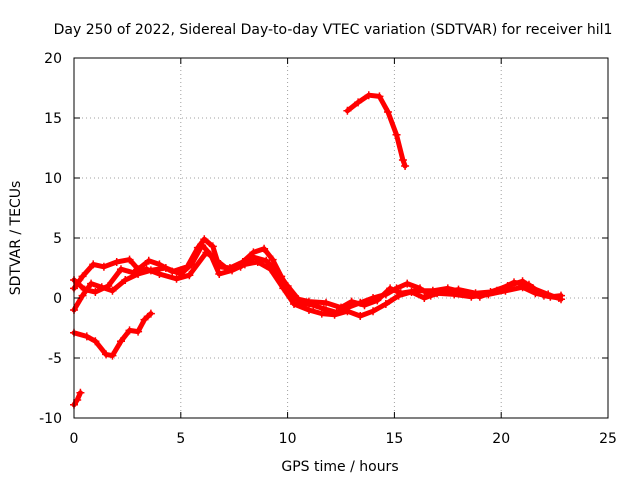 This screenshot has height=480, width=640. I want to click on y-tick-label: -5, so click(55, 359).